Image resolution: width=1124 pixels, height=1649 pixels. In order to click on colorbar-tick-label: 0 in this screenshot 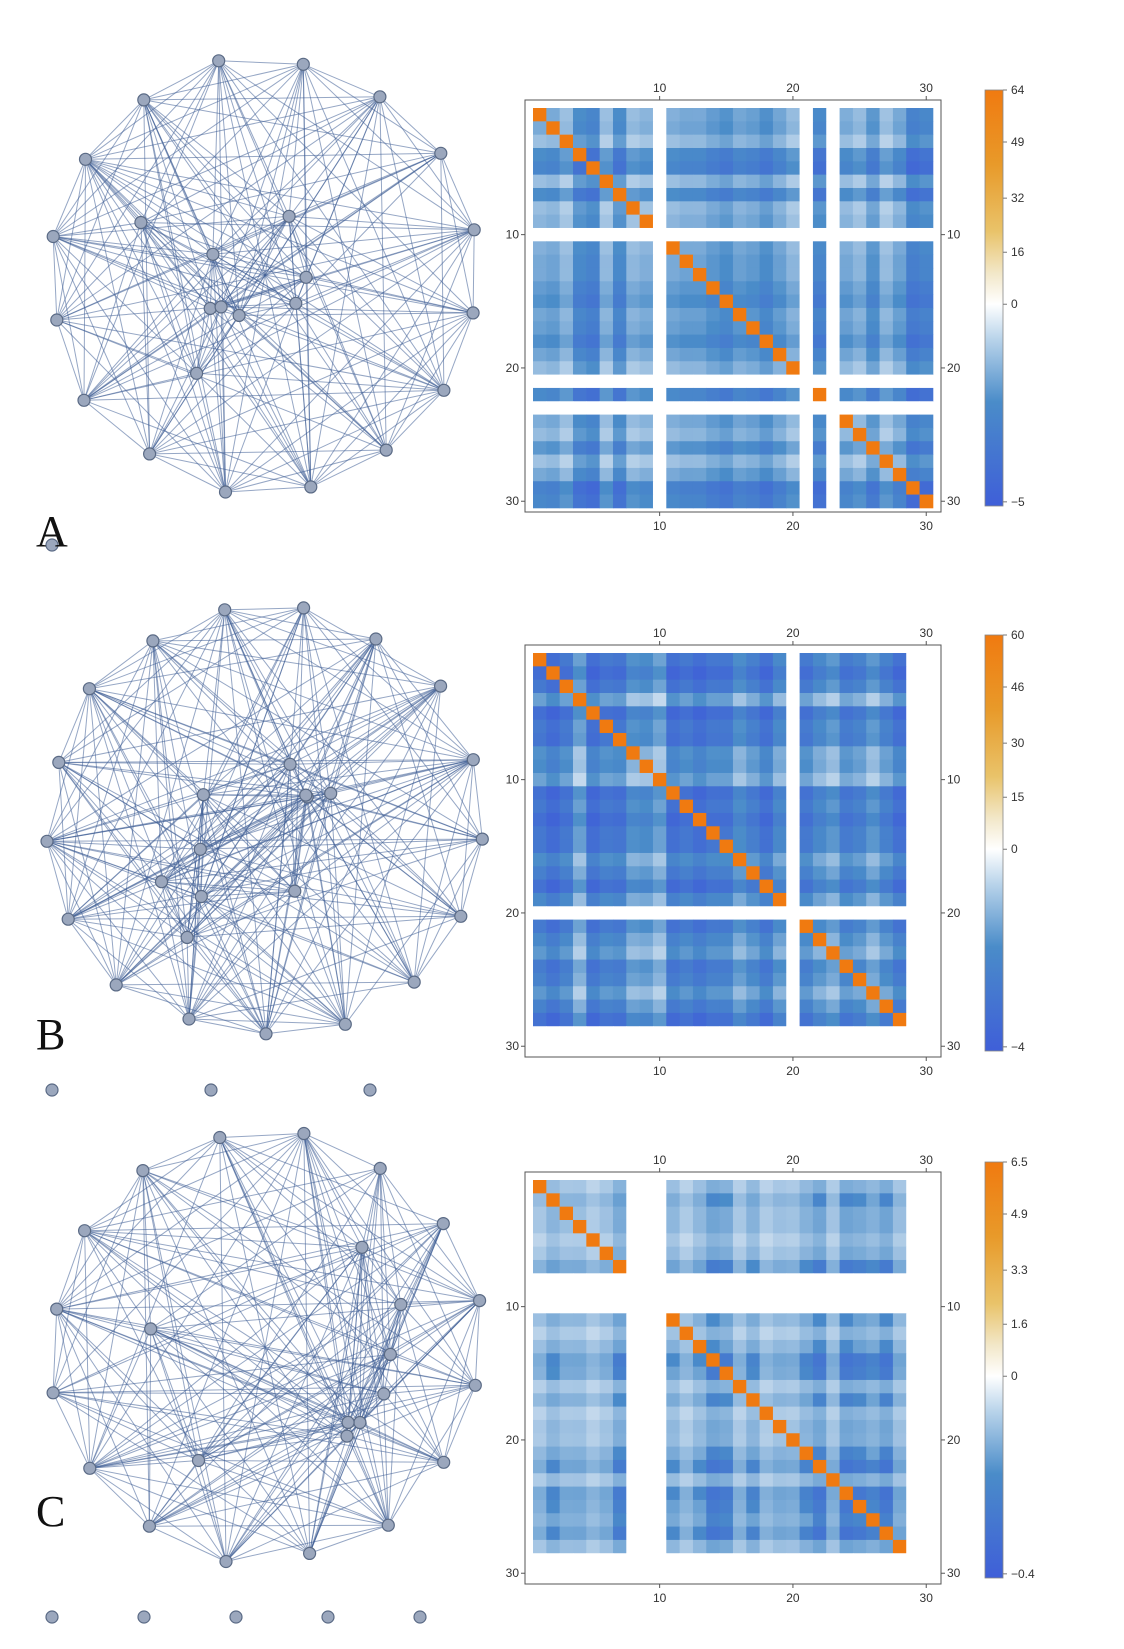, I will do `click(1014, 849)`.